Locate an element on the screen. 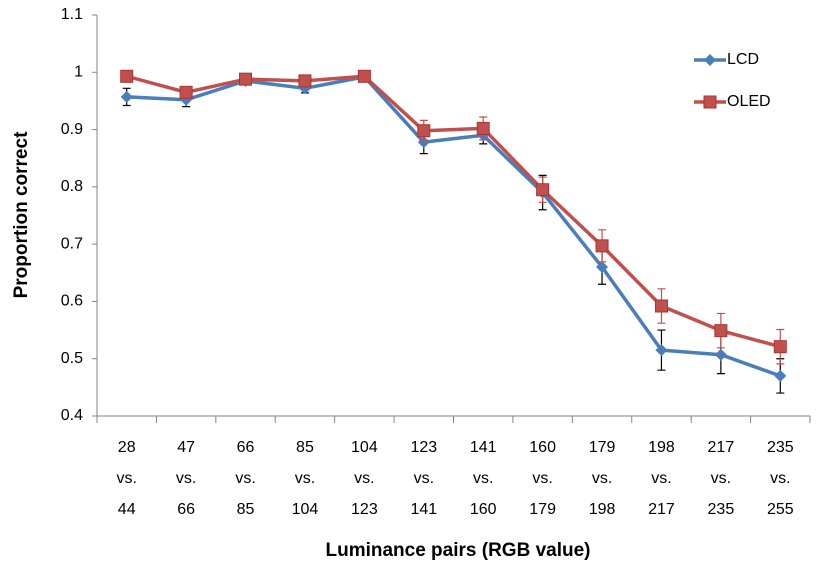 Image resolution: width=822 pixels, height=571 pixels. x-tick-label: 44 is located at coordinates (127, 509).